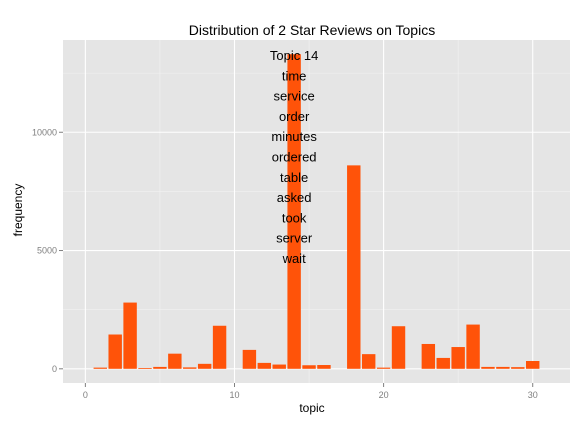  Describe the element at coordinates (533, 395) in the screenshot. I see `x-tick-label: 30` at that location.